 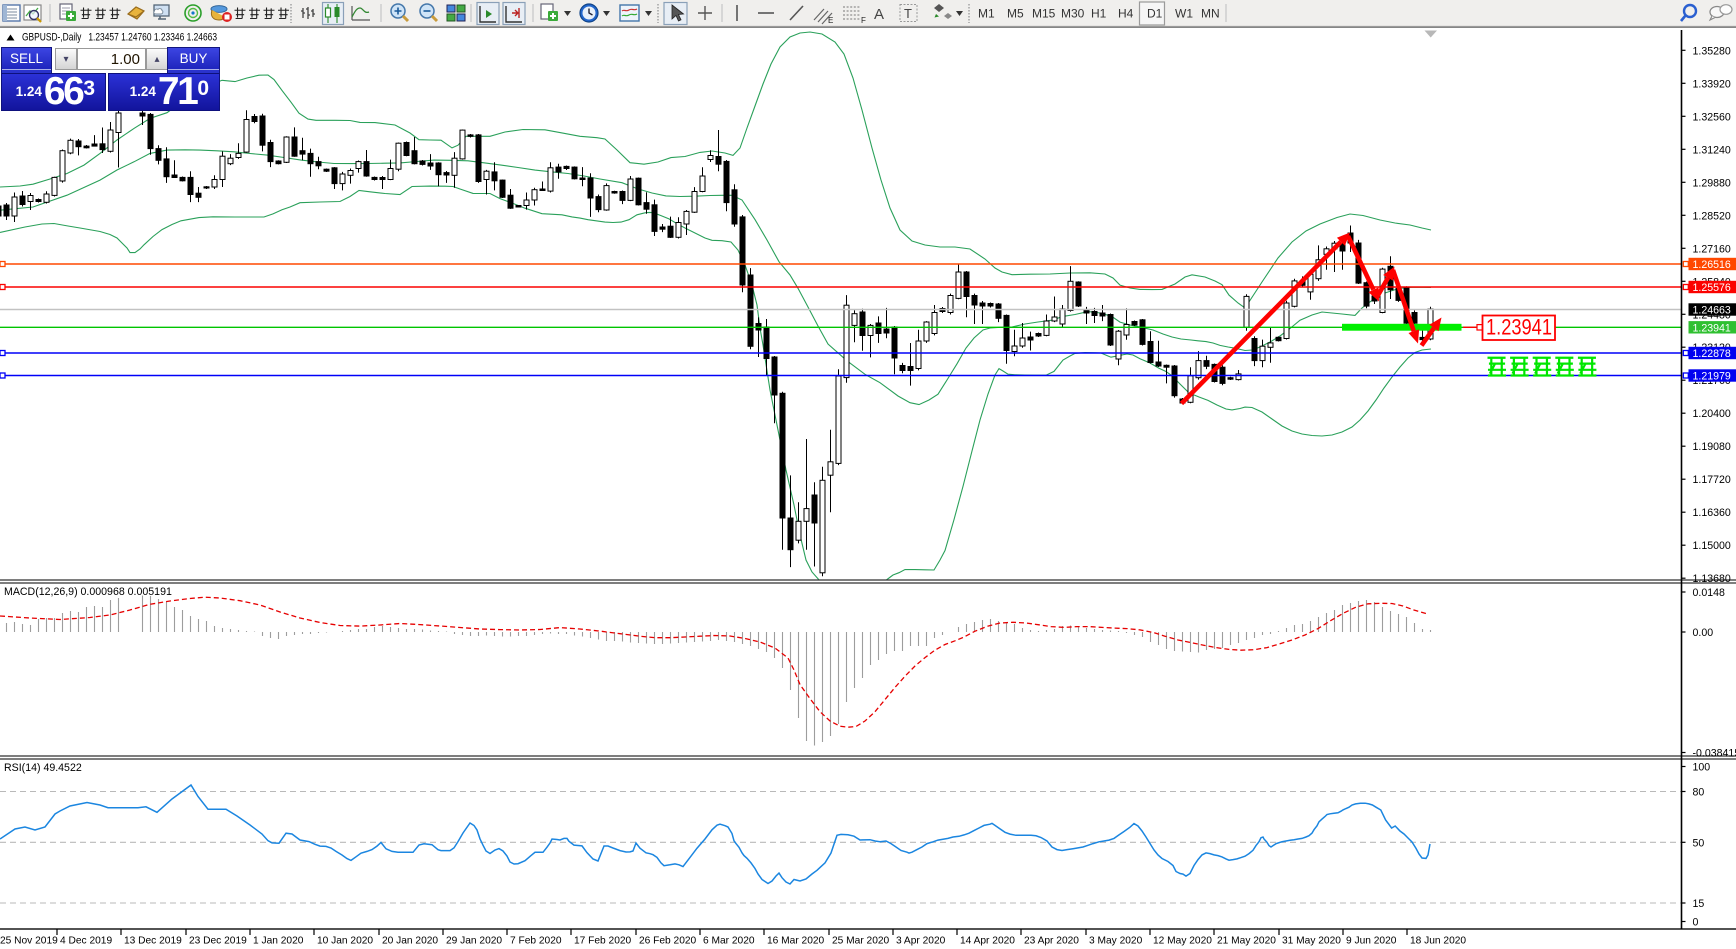 What do you see at coordinates (1712, 354) in the screenshot?
I see `svg-text: 1.22878` at bounding box center [1712, 354].